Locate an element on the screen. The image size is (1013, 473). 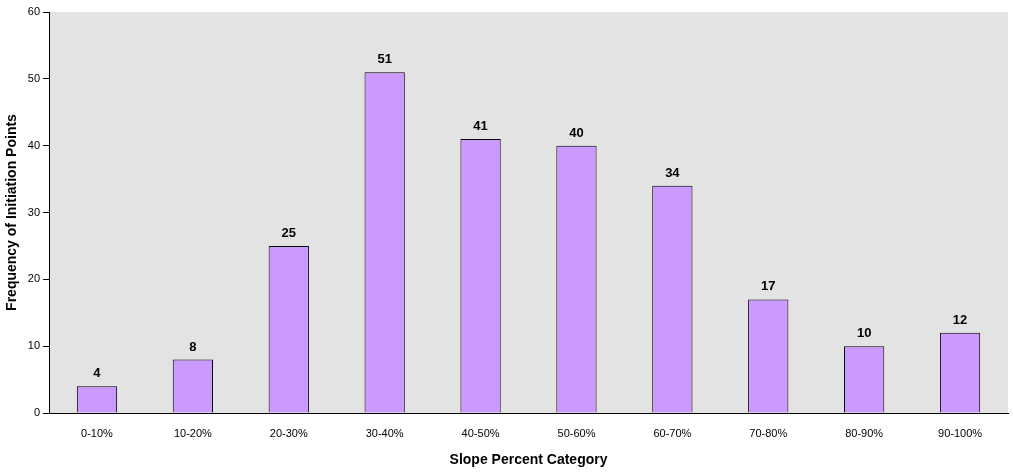
data-label: 25 is located at coordinates (289, 232).